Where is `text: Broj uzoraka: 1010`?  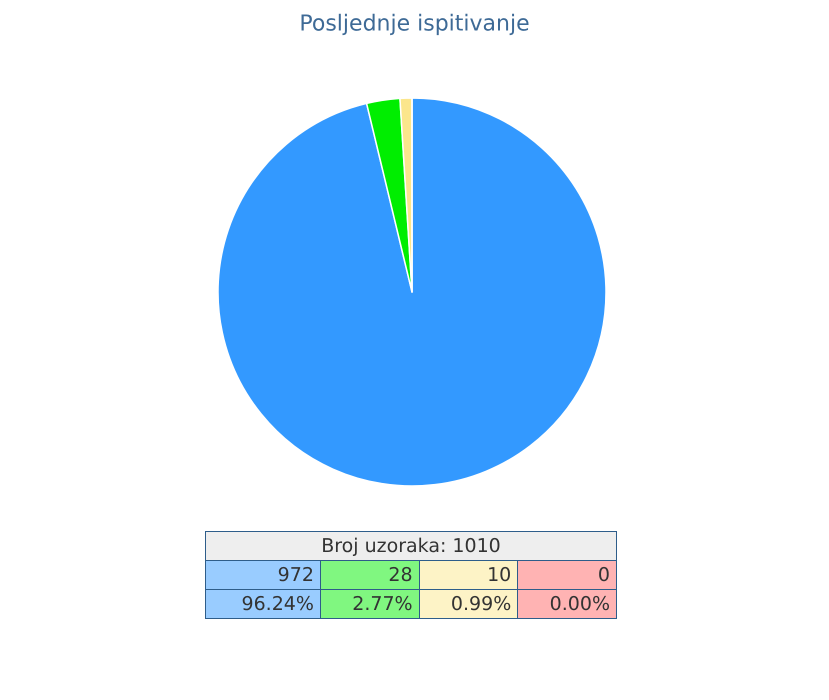
text: Broj uzoraka: 1010 is located at coordinates (411, 546).